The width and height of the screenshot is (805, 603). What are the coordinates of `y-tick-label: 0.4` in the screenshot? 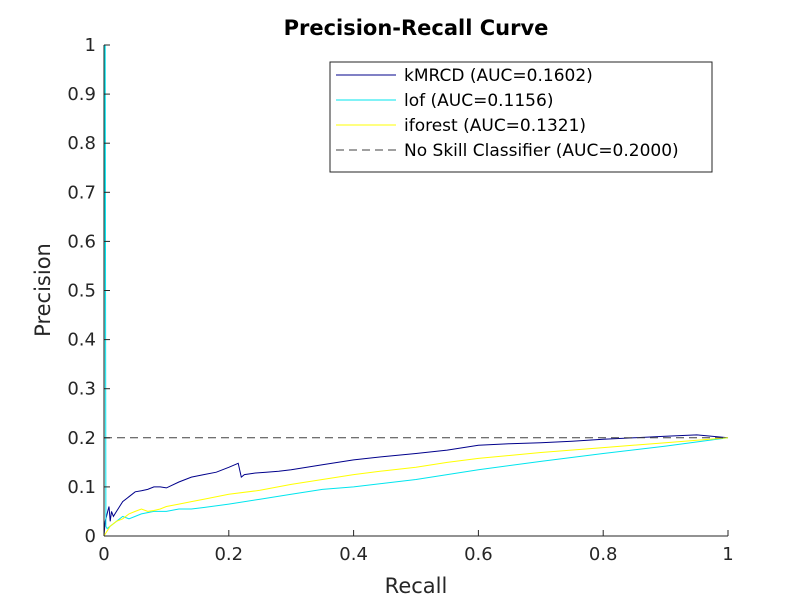 It's located at (81, 340).